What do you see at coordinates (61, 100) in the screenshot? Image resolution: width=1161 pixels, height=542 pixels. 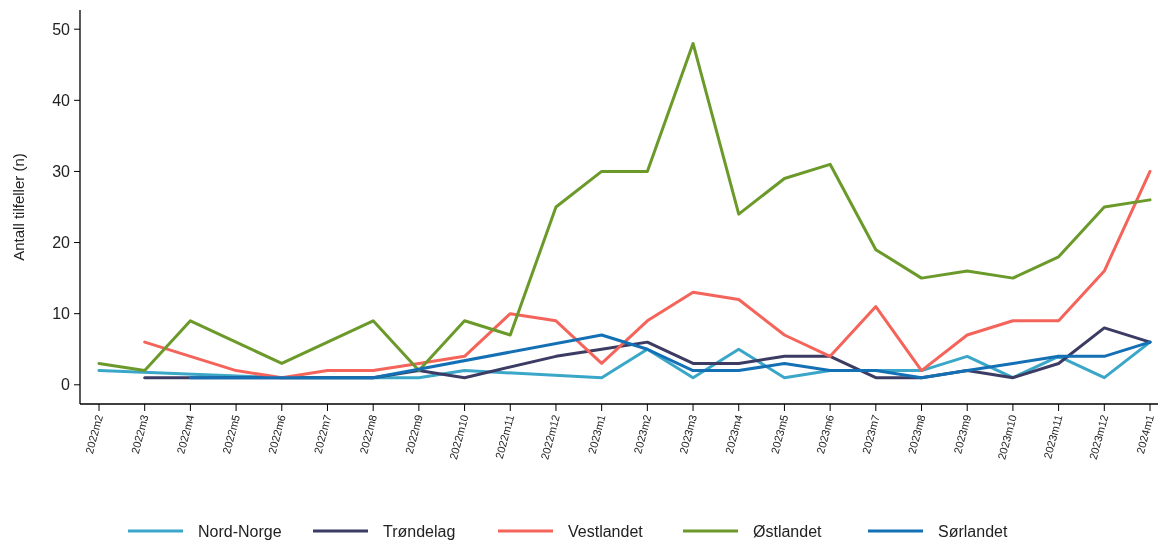 I see `y-tick-label: 40` at bounding box center [61, 100].